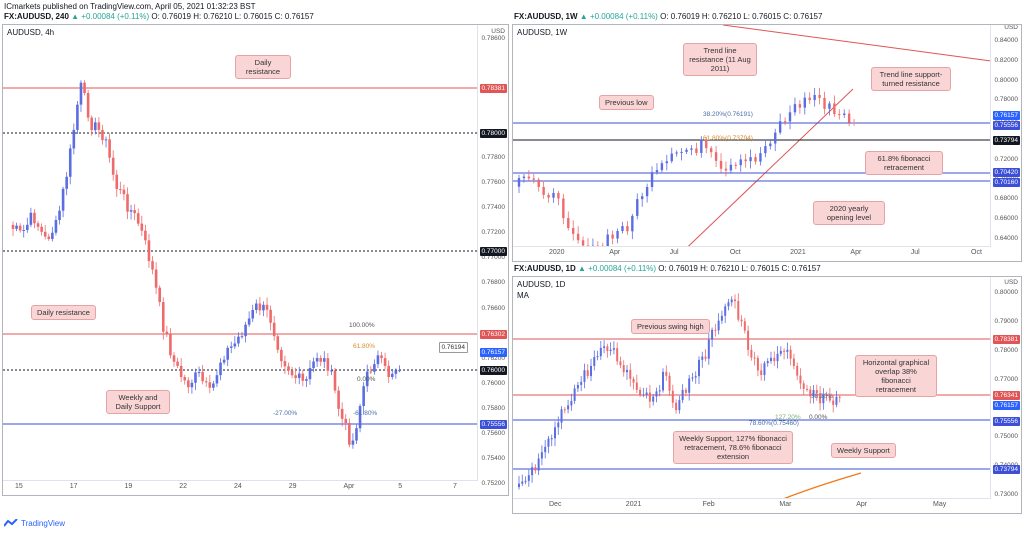  I want to click on y-tick: 0.77600, so click(493, 183).